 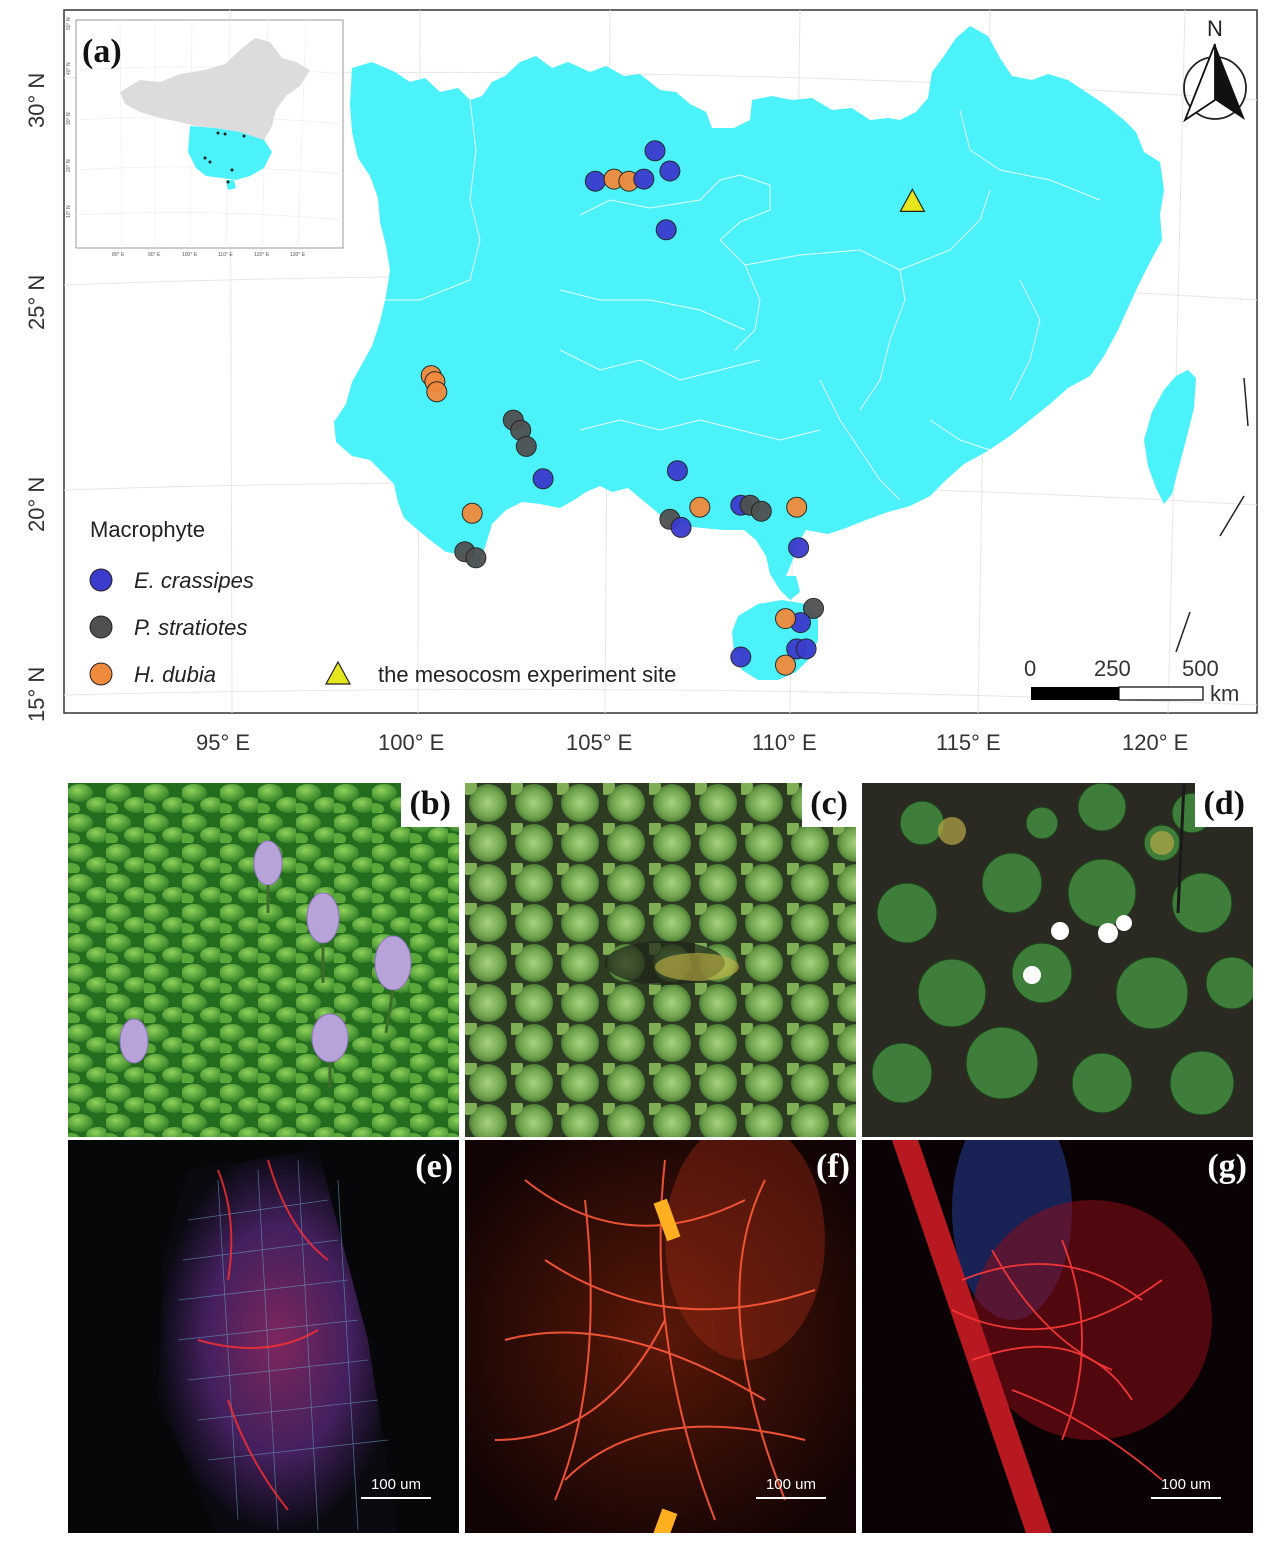 What do you see at coordinates (1215, 28) in the screenshot?
I see `svg-text: N` at bounding box center [1215, 28].